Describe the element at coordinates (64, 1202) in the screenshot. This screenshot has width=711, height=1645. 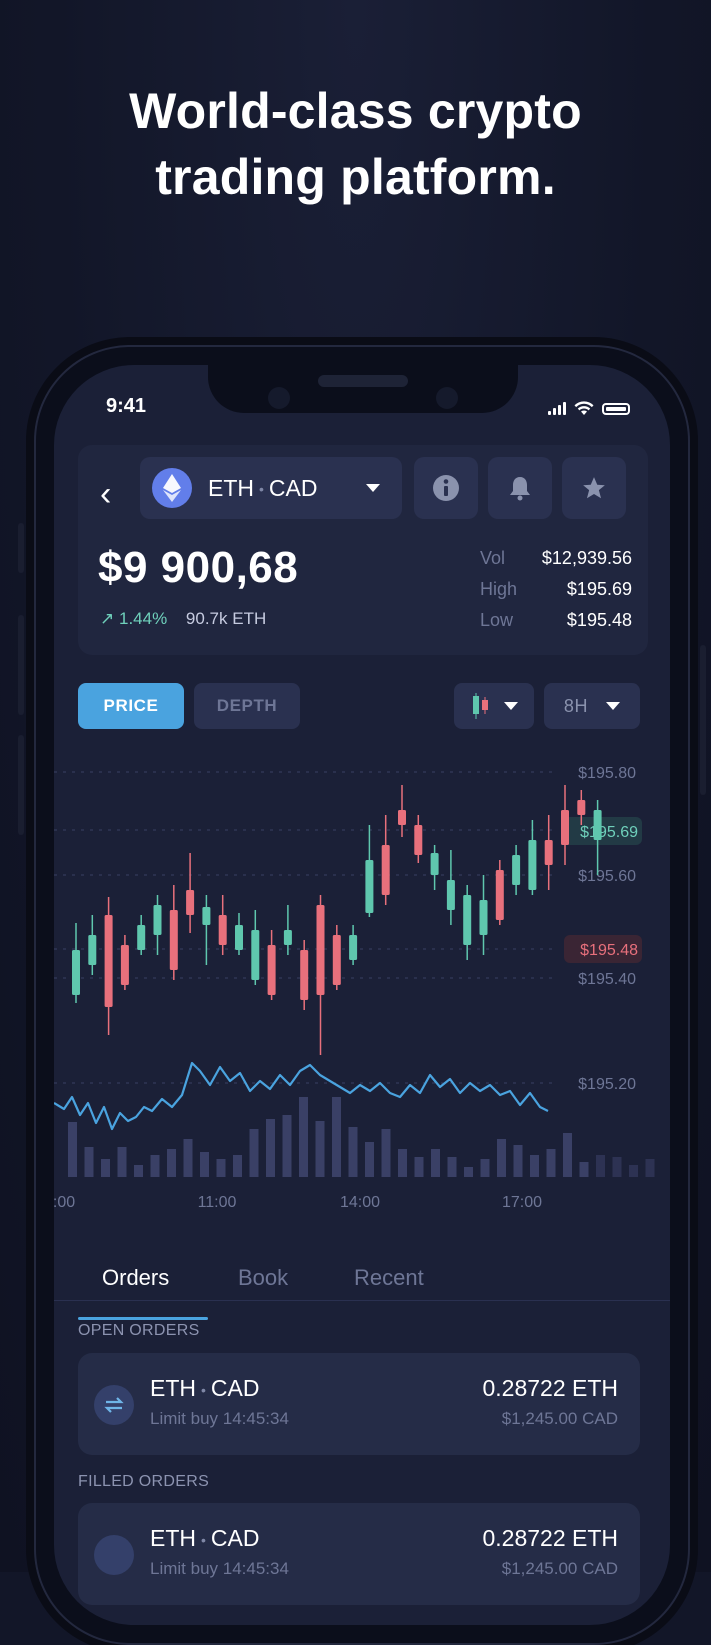
I see `x-tick-label: :00` at that location.